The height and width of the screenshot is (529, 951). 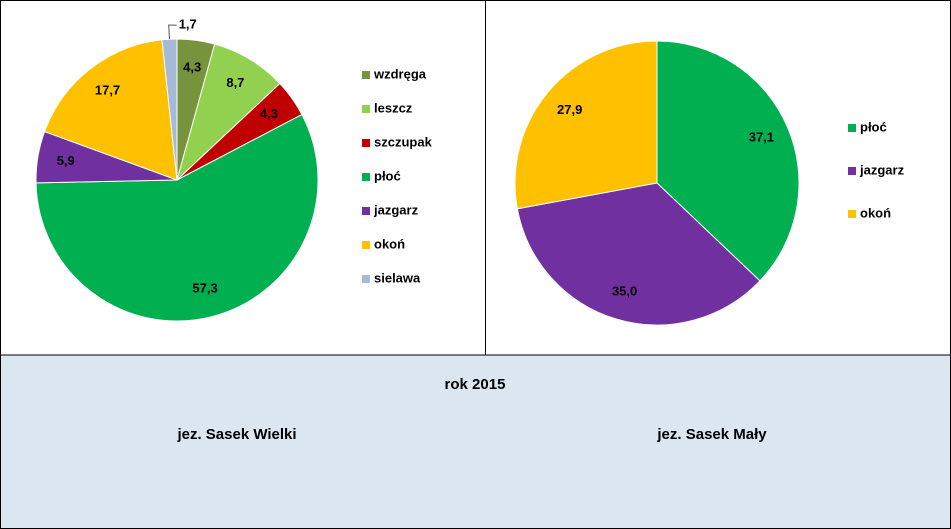 What do you see at coordinates (66, 160) in the screenshot?
I see `data-label: 5,9` at bounding box center [66, 160].